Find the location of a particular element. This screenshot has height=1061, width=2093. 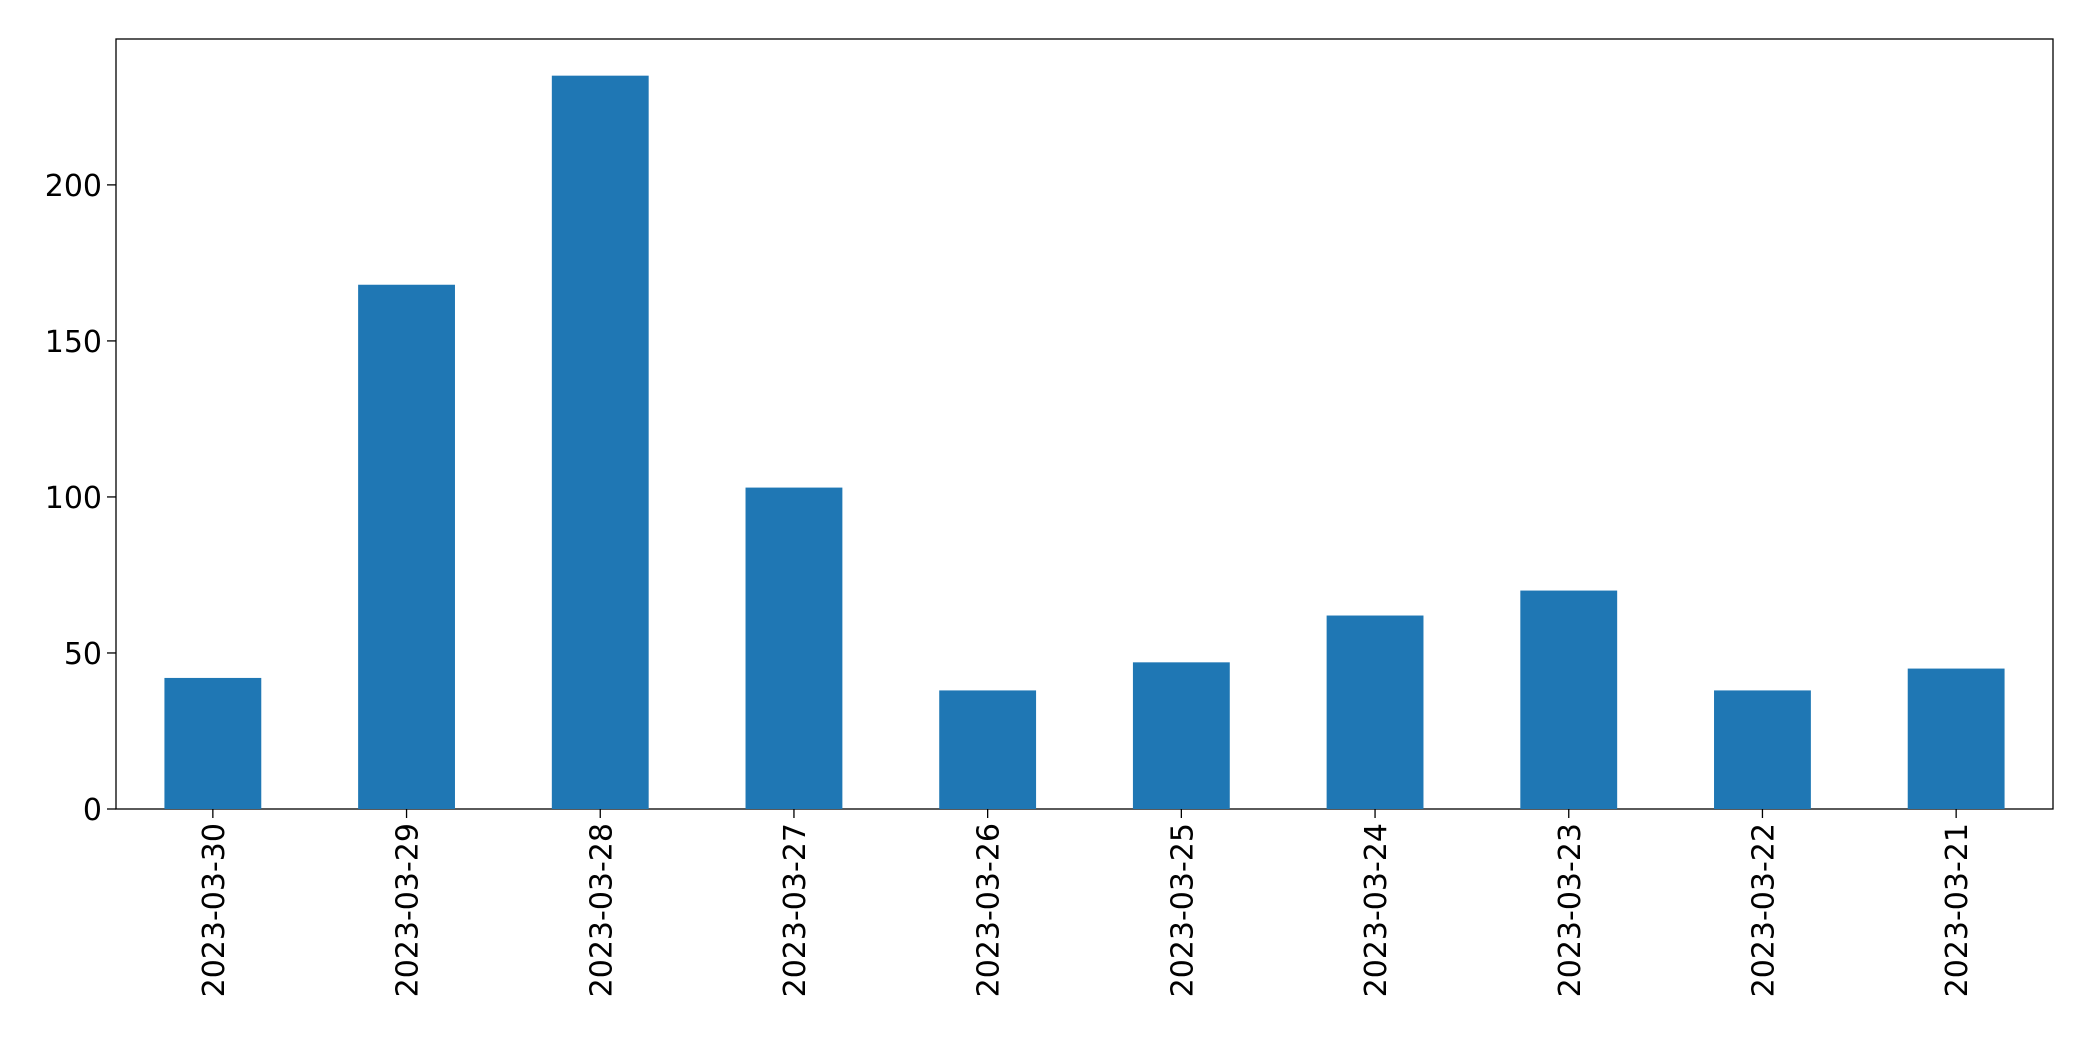

x-tick-label: 2023-03-21 is located at coordinates (1957, 910).